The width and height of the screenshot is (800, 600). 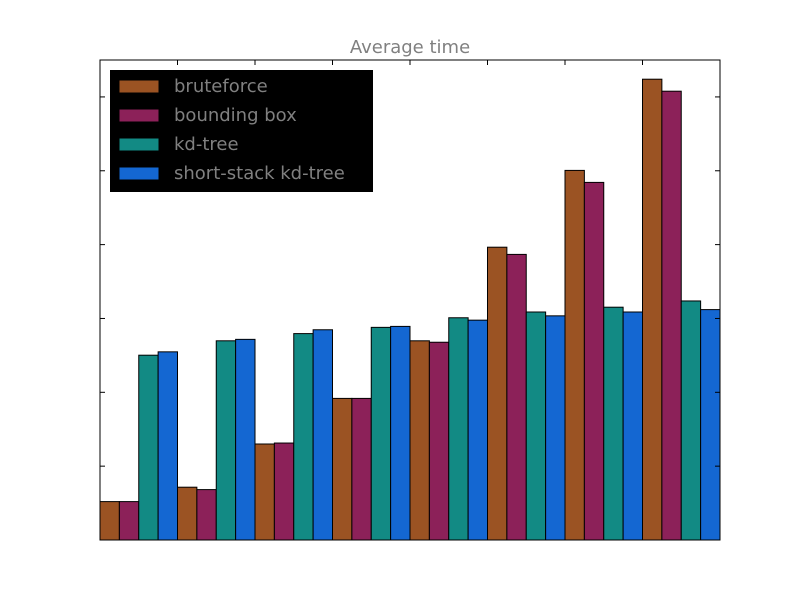 What do you see at coordinates (235, 115) in the screenshot?
I see `legend-label: bounding box` at bounding box center [235, 115].